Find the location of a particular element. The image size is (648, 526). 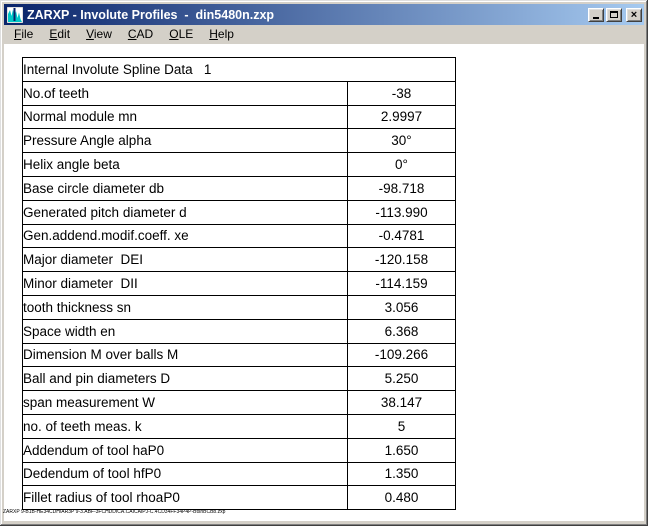

row-label: Helix angle beta is located at coordinates (185, 164).